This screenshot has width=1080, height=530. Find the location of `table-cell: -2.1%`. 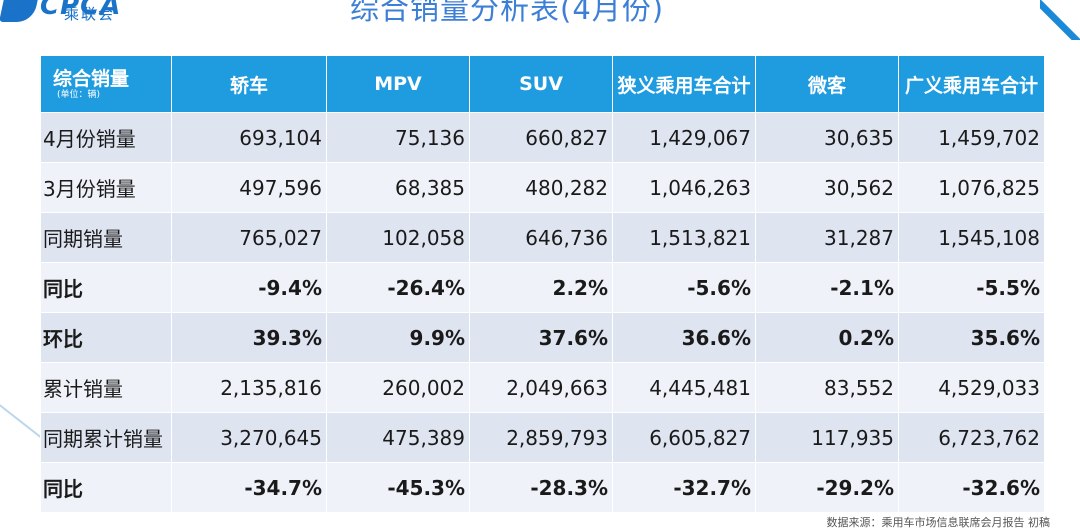

table-cell: -2.1% is located at coordinates (827, 287).